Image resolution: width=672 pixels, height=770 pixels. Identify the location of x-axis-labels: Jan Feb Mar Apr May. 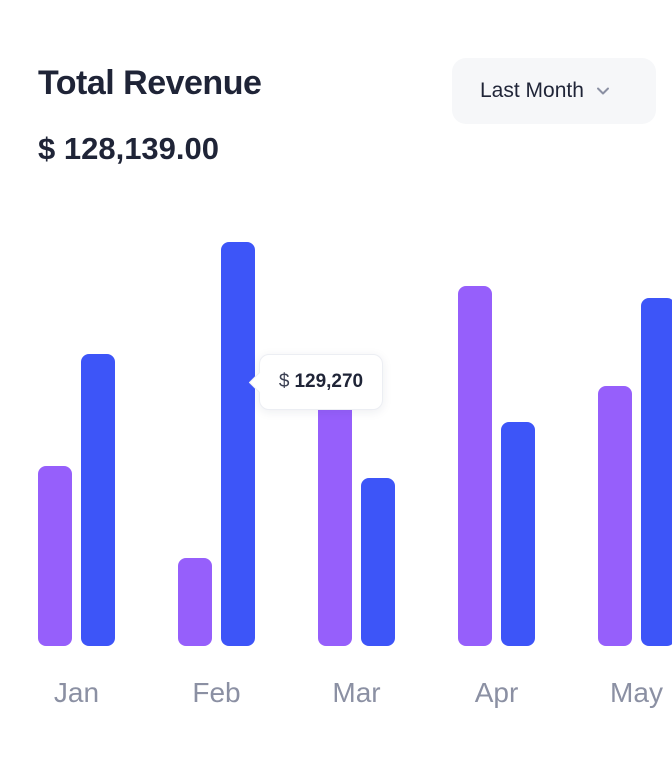
(358, 692).